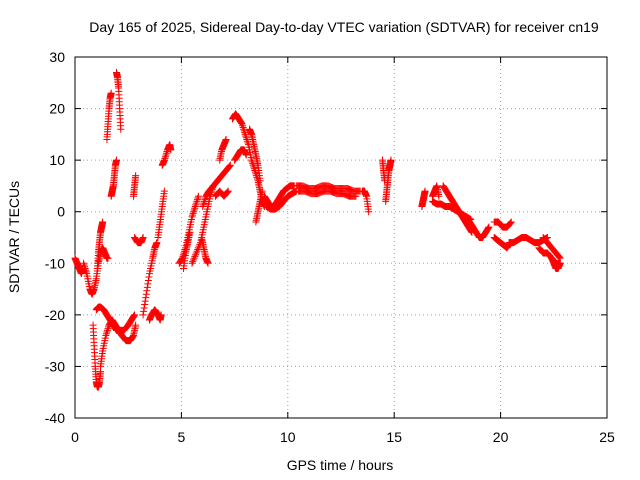 The width and height of the screenshot is (640, 480). Describe the element at coordinates (55, 263) in the screenshot. I see `y-tick-label: -10` at that location.